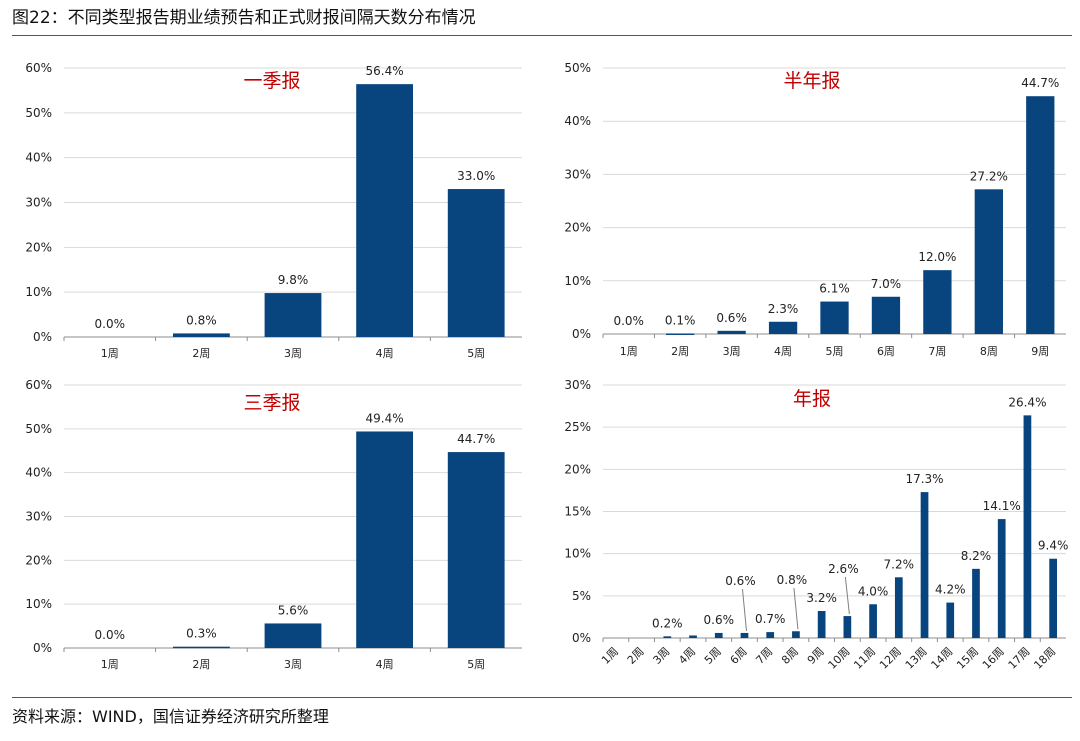 The height and width of the screenshot is (741, 1080). I want to click on title-divider, so click(542, 35).